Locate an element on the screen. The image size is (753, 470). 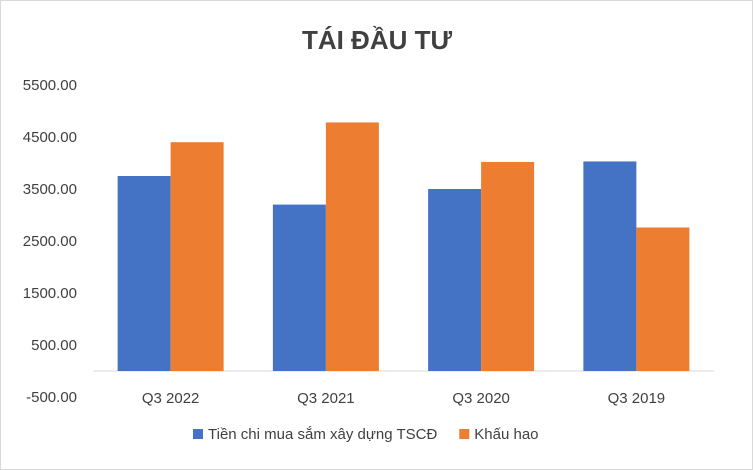
category-label: Q3 2022 is located at coordinates (171, 398).